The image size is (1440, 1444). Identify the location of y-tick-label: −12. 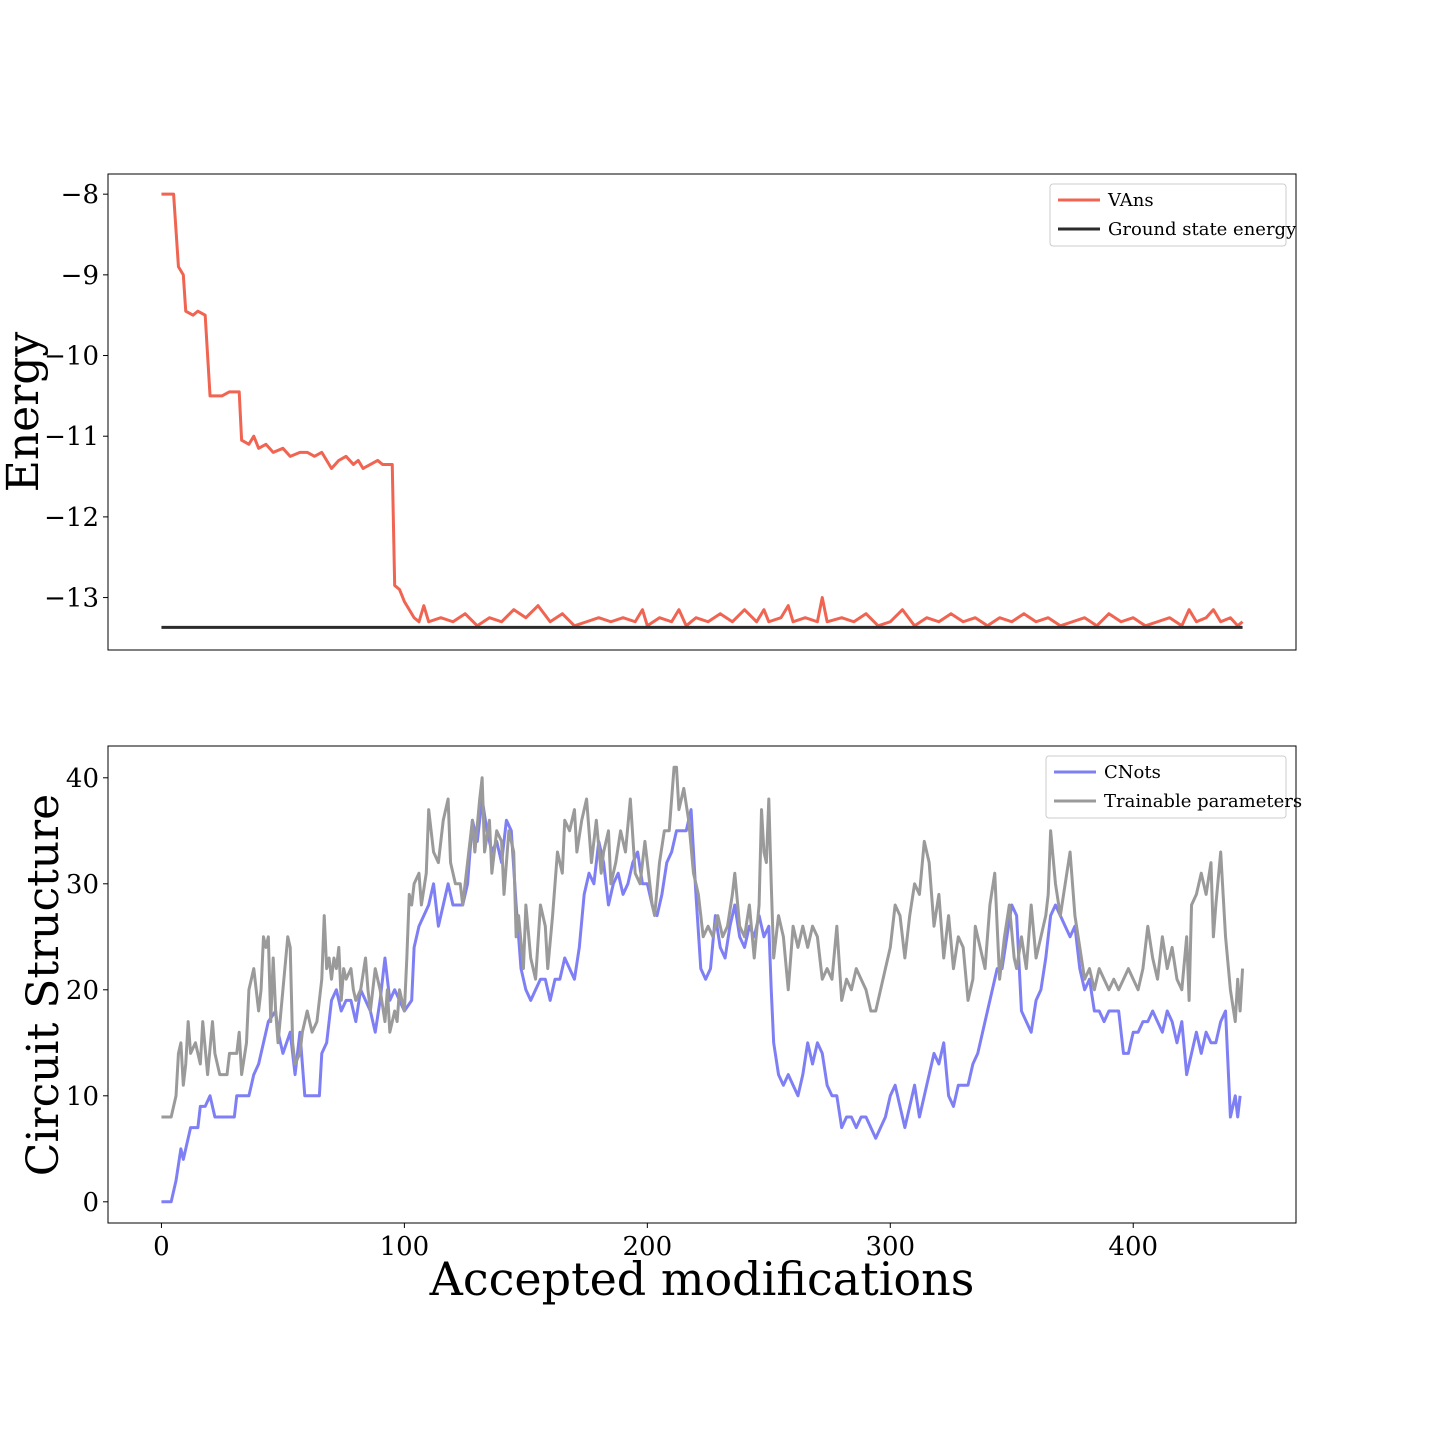
(71, 518).